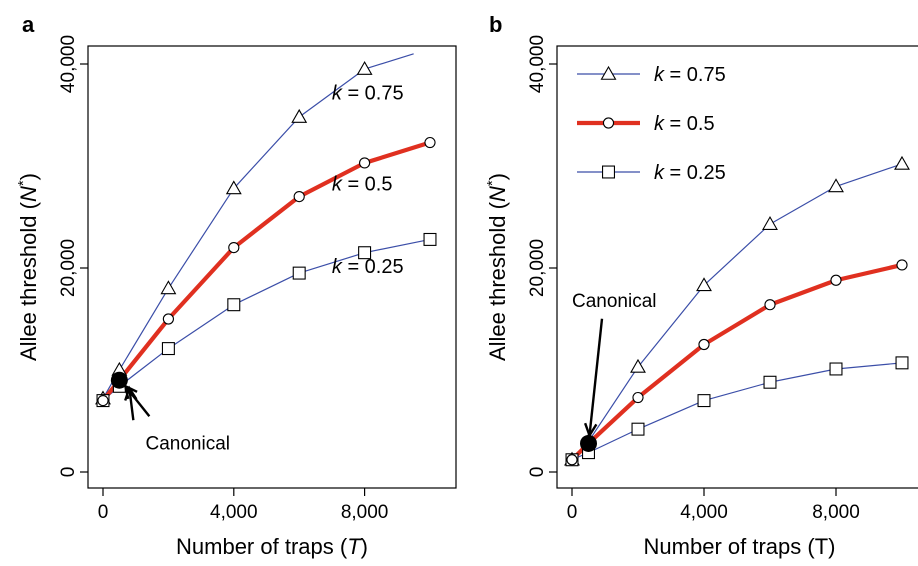  What do you see at coordinates (608, 123) in the screenshot?
I see `legend-marker-circle` at bounding box center [608, 123].